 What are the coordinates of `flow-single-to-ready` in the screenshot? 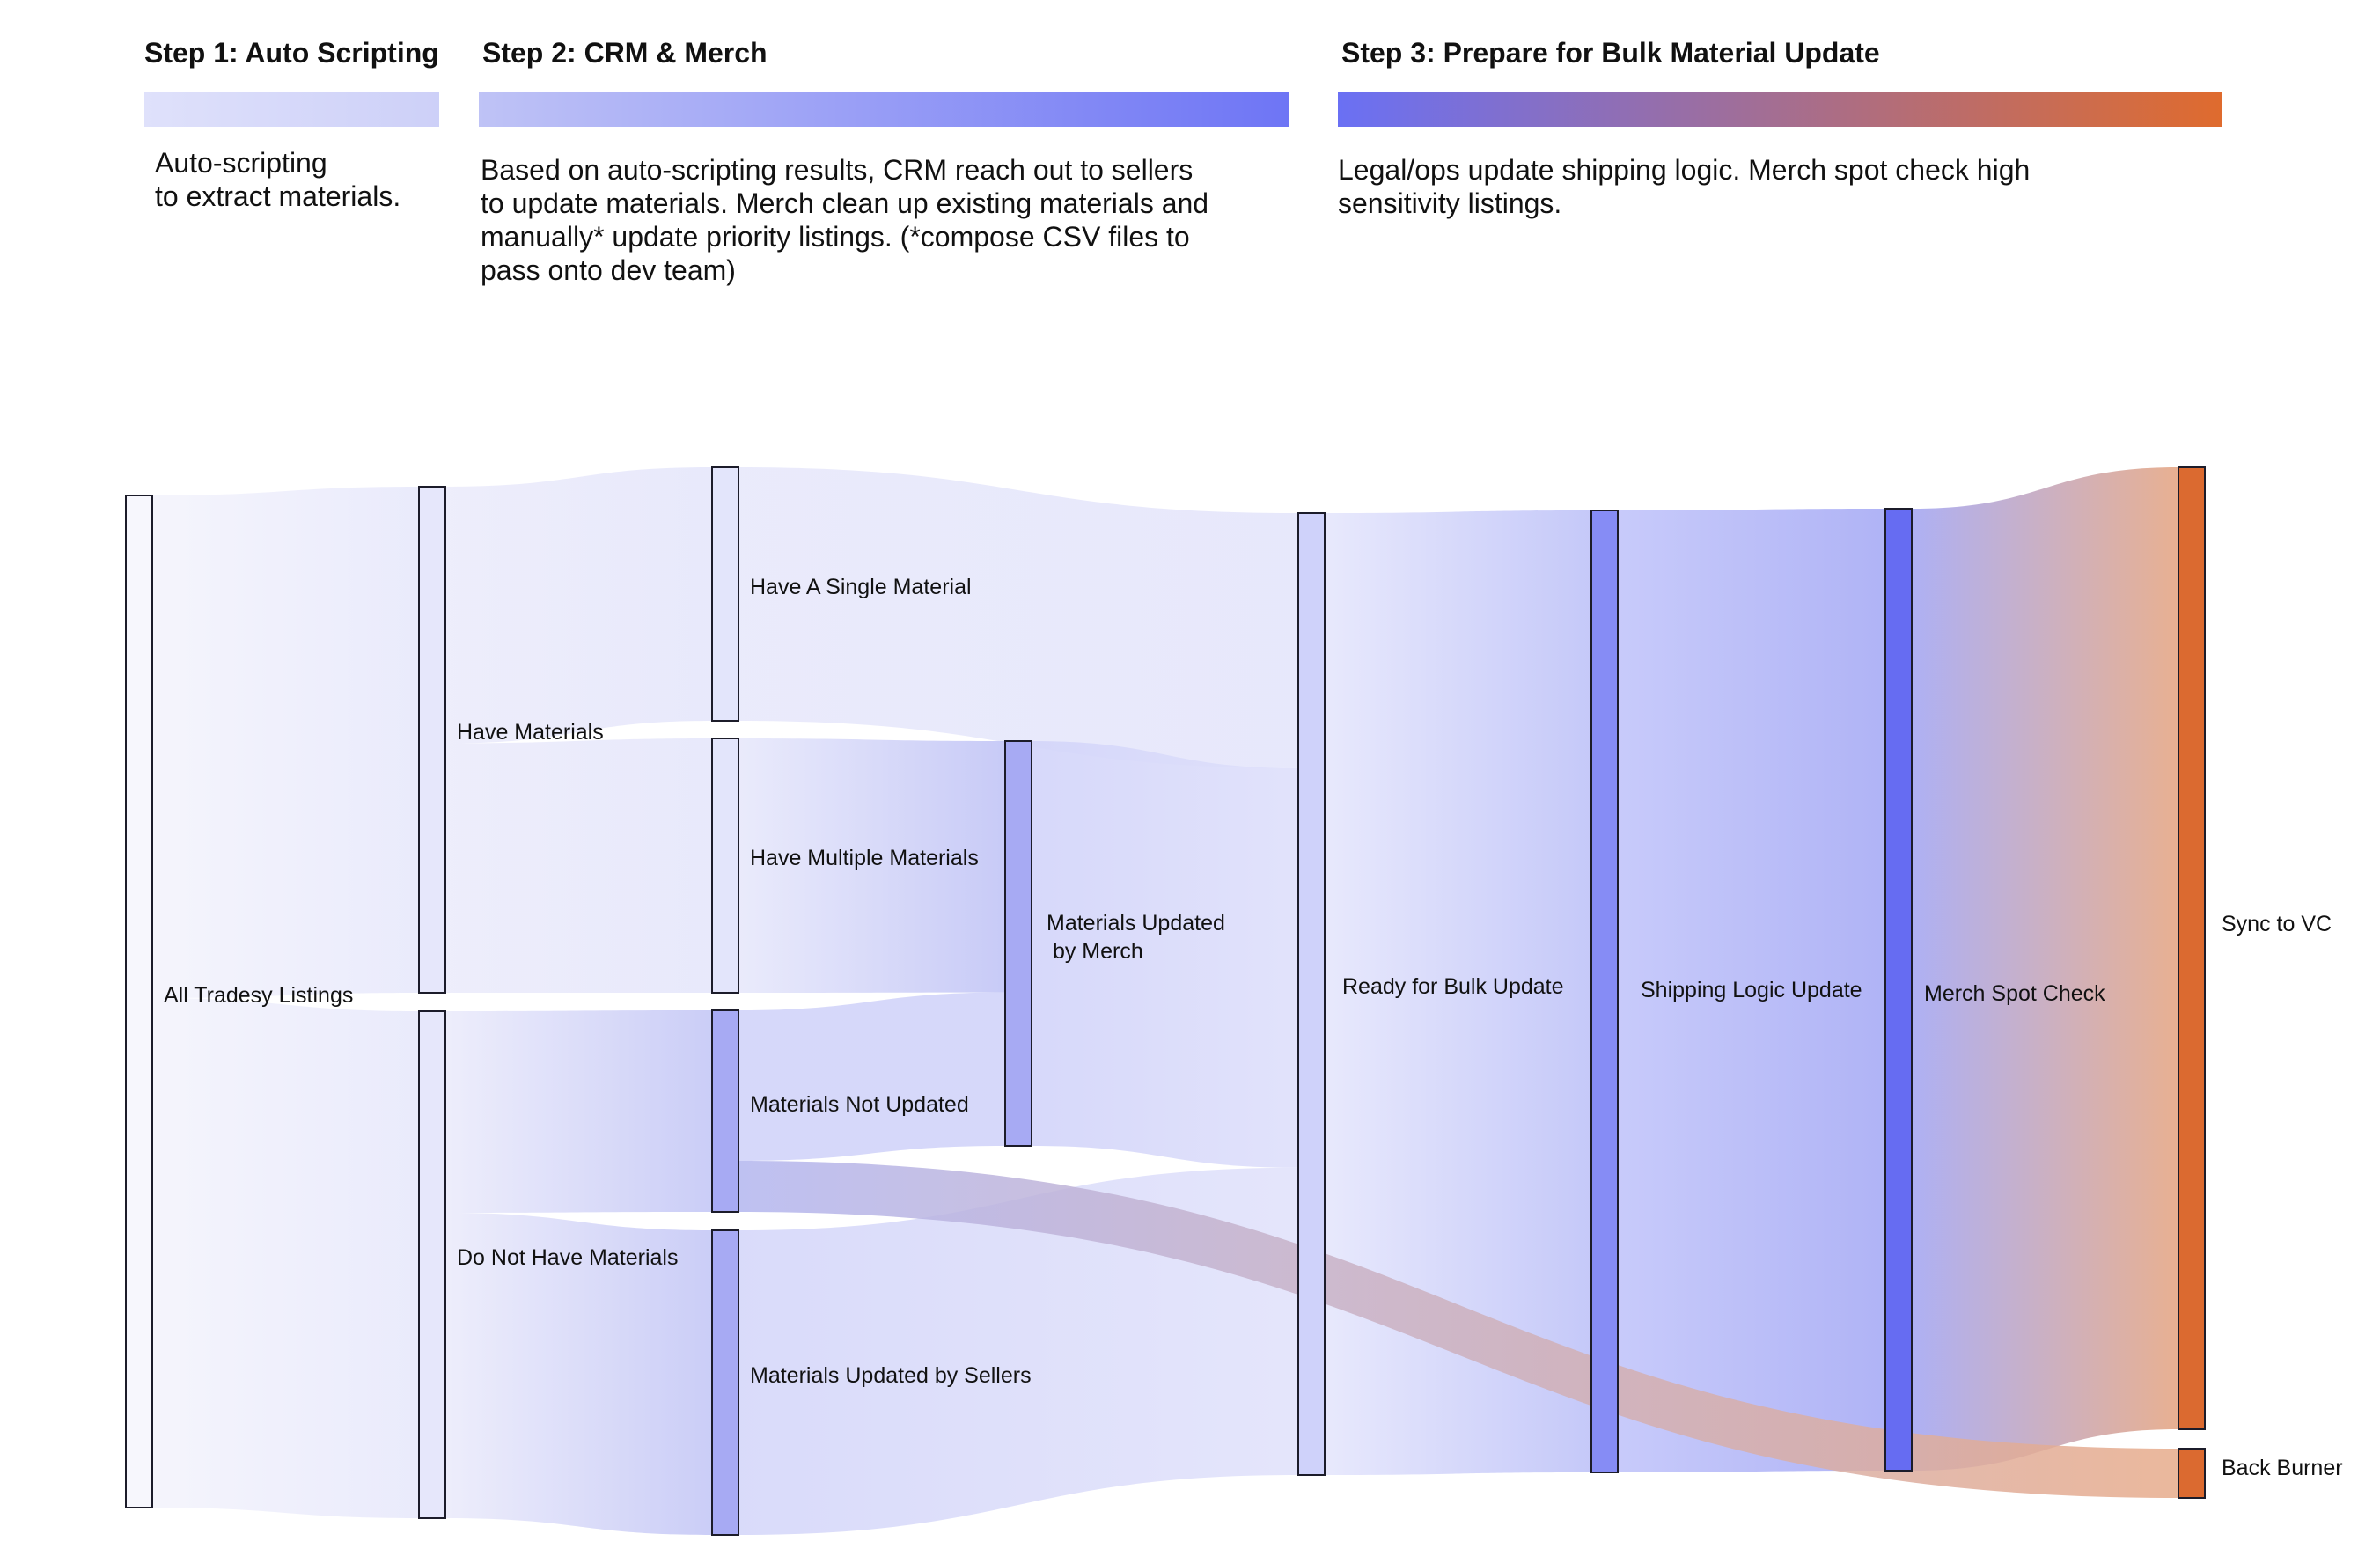 It's located at (1018, 617).